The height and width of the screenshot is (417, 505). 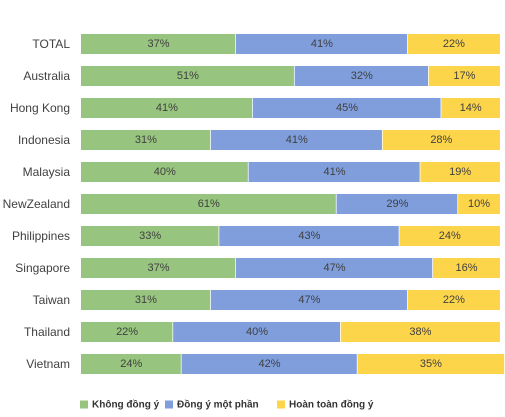 I want to click on data-label-taiwan-series-2: 47%, so click(x=309, y=300).